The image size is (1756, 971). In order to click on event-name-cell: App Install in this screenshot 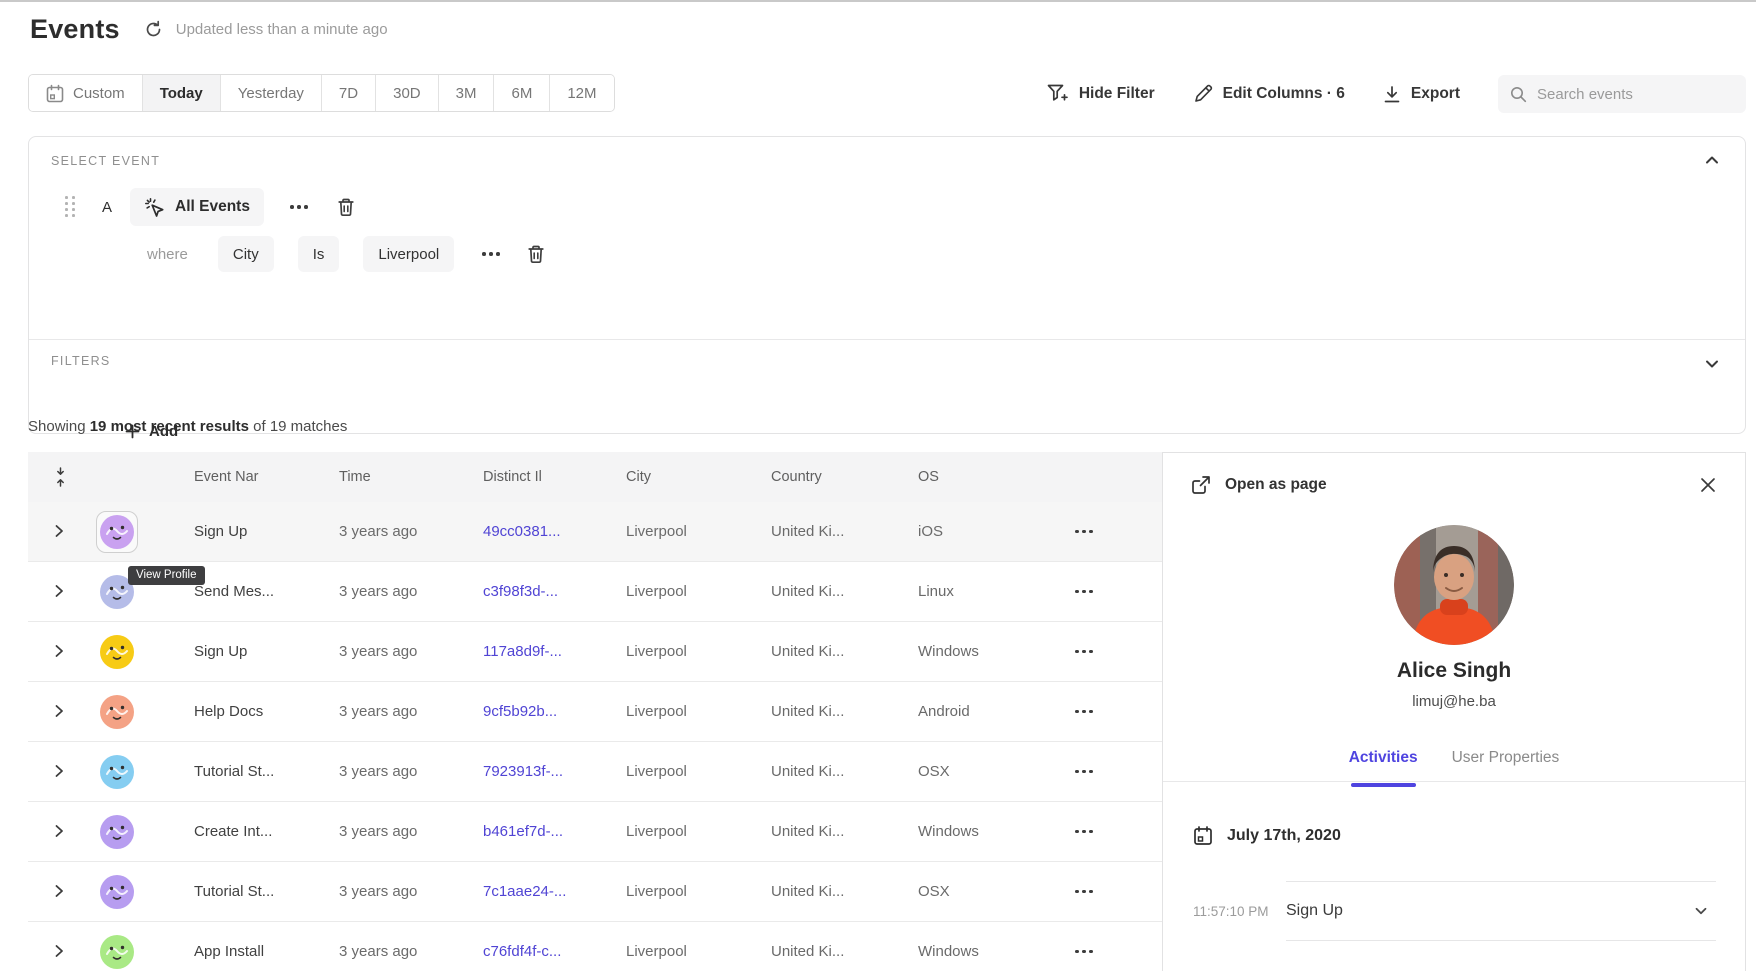, I will do `click(229, 951)`.